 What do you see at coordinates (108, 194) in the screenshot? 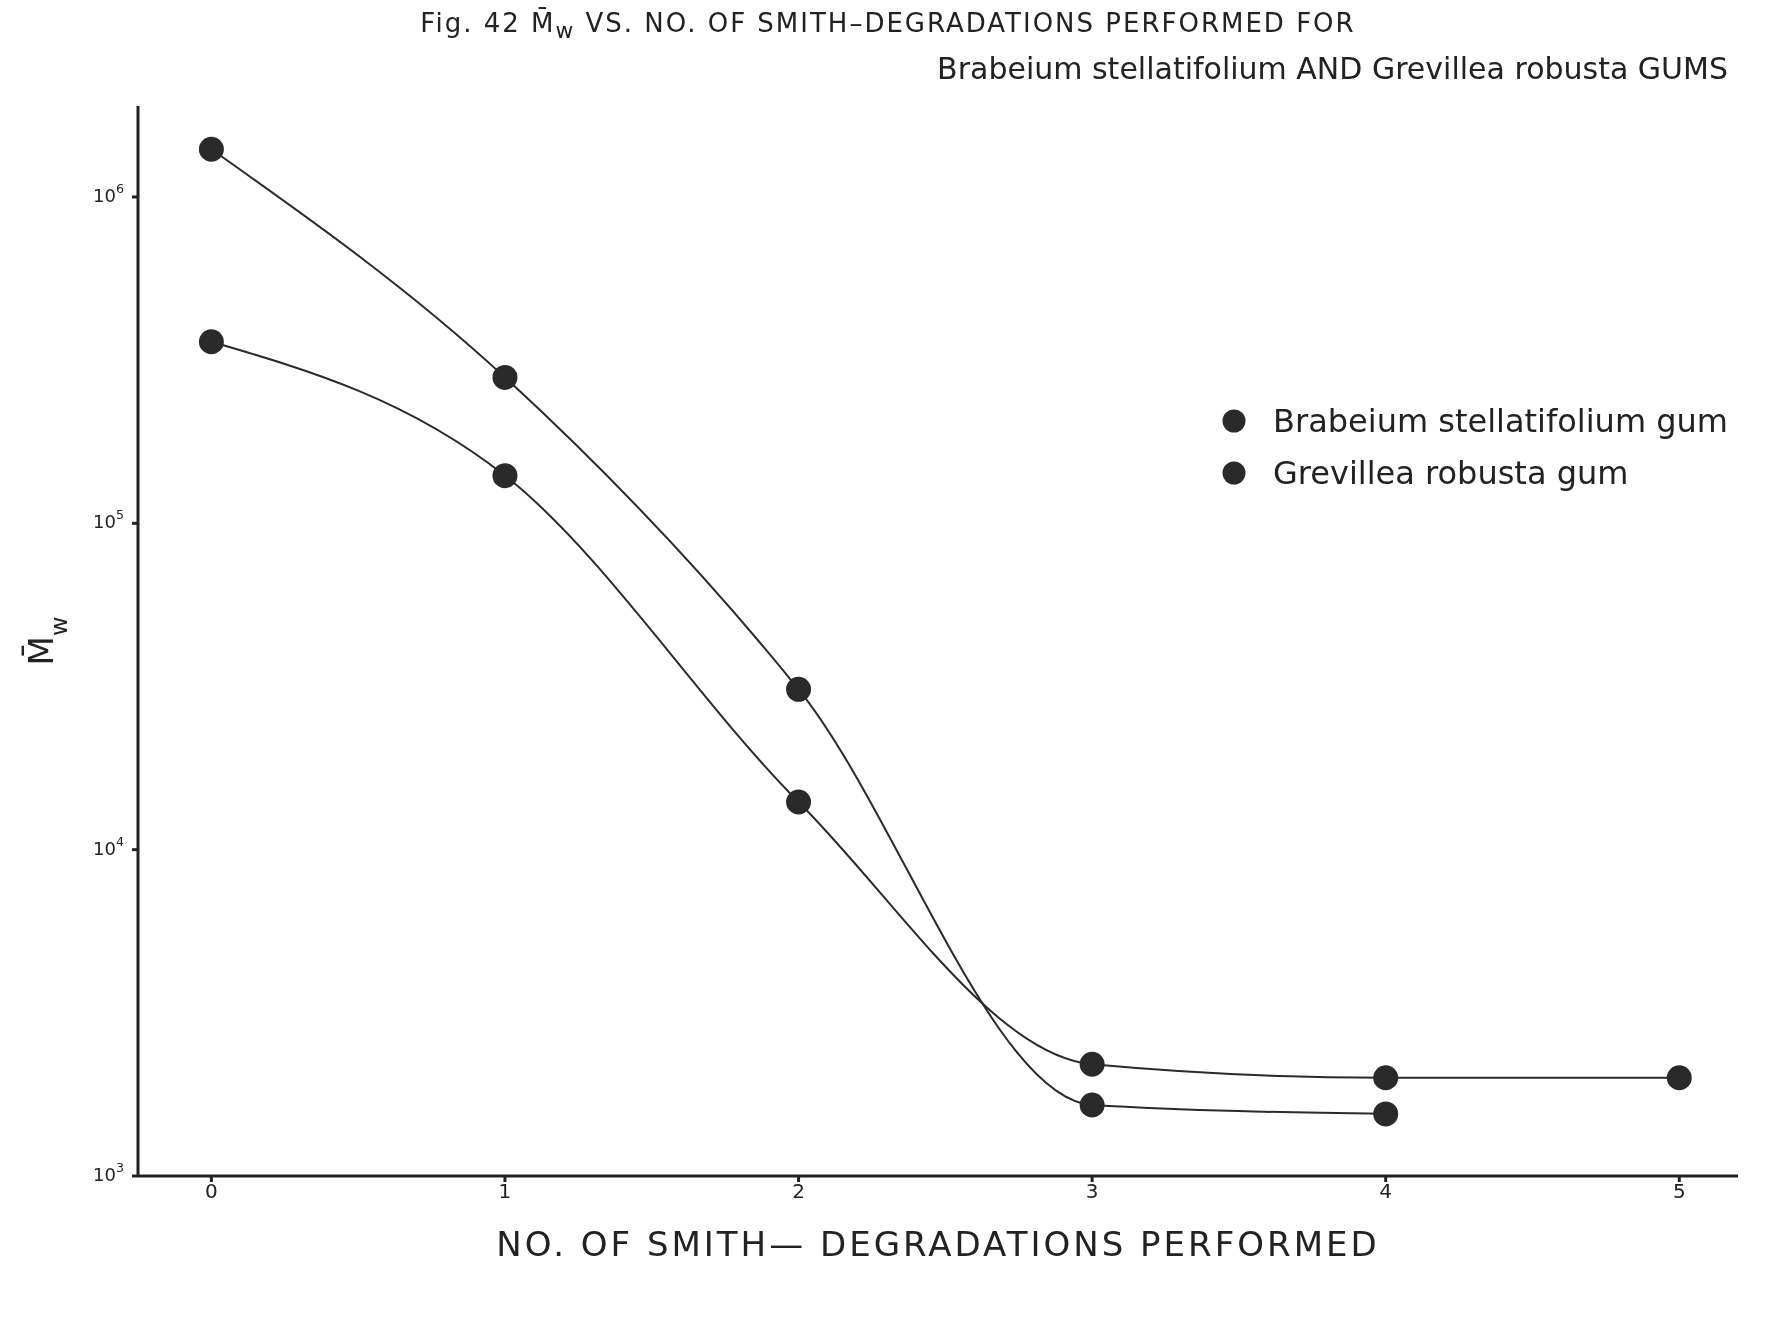
I see `y-tick-label: 10$^{6}$` at bounding box center [108, 194].